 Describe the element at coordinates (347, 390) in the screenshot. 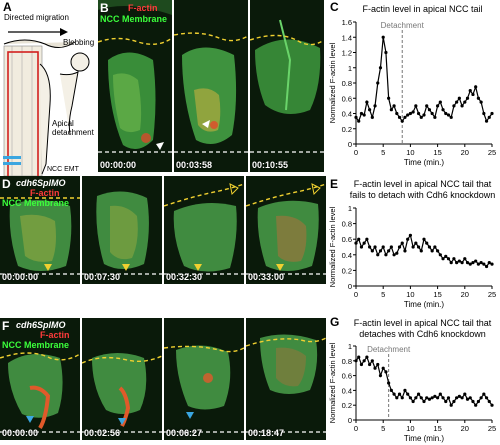

I see `chart-g-ytick-label-2: 0.4` at that location.